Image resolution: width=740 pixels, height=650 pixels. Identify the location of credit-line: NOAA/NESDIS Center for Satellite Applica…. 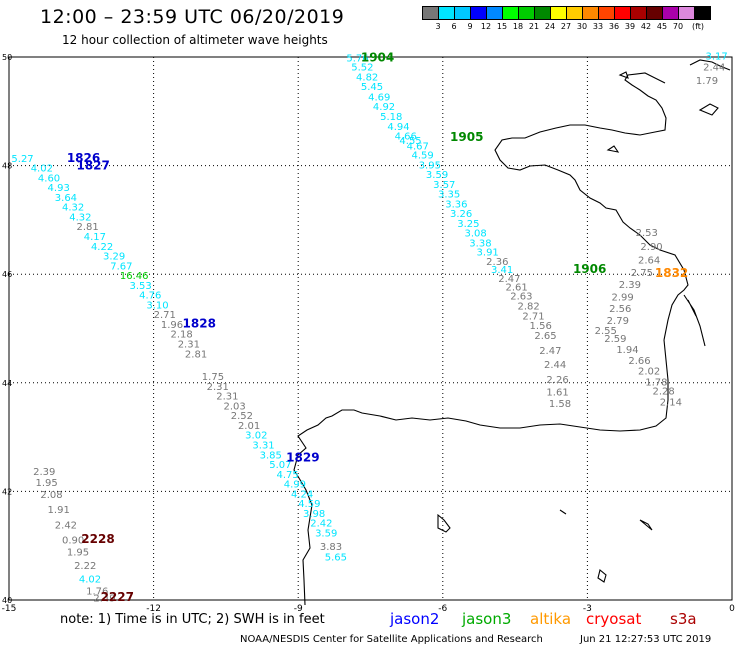
(391, 639).